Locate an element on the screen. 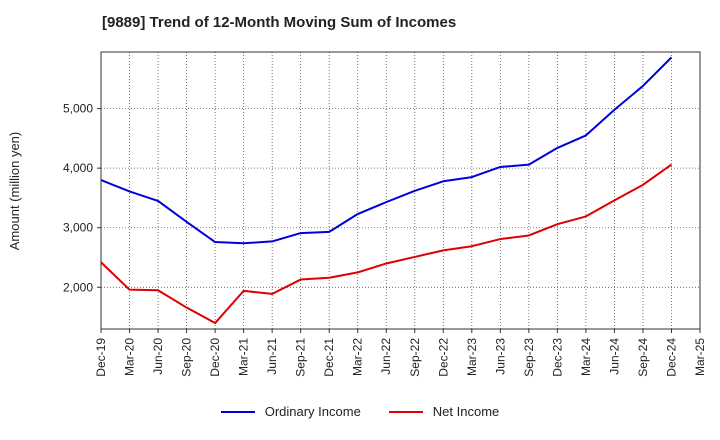 This screenshot has width=720, height=440. legend-label: Ordinary Income is located at coordinates (312, 411).